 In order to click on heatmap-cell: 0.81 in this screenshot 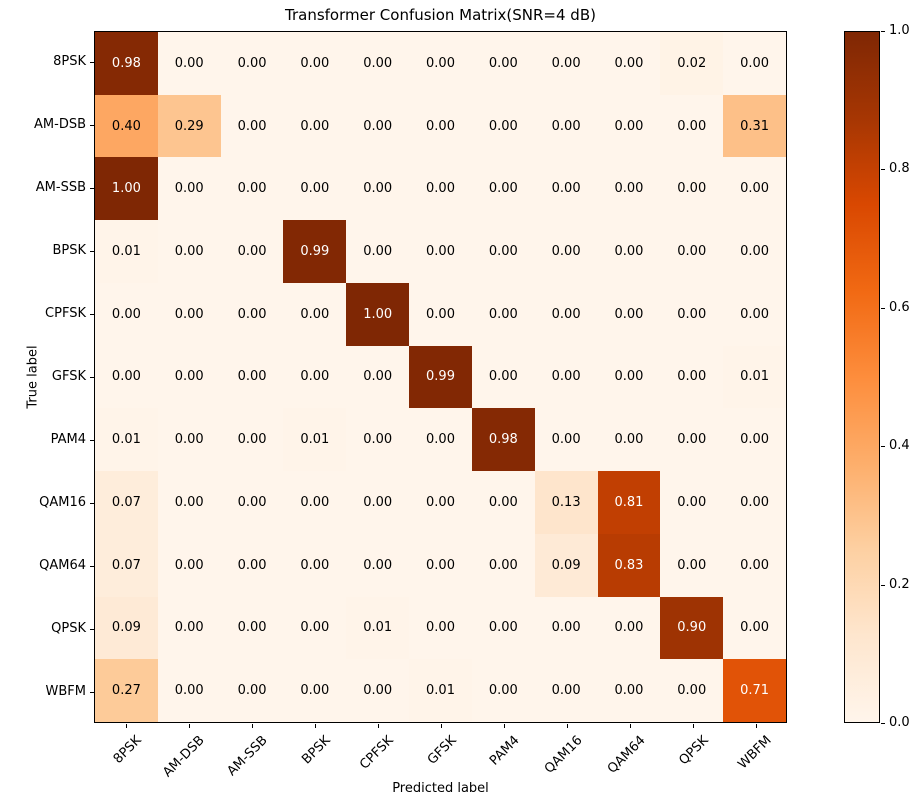, I will do `click(629, 502)`.